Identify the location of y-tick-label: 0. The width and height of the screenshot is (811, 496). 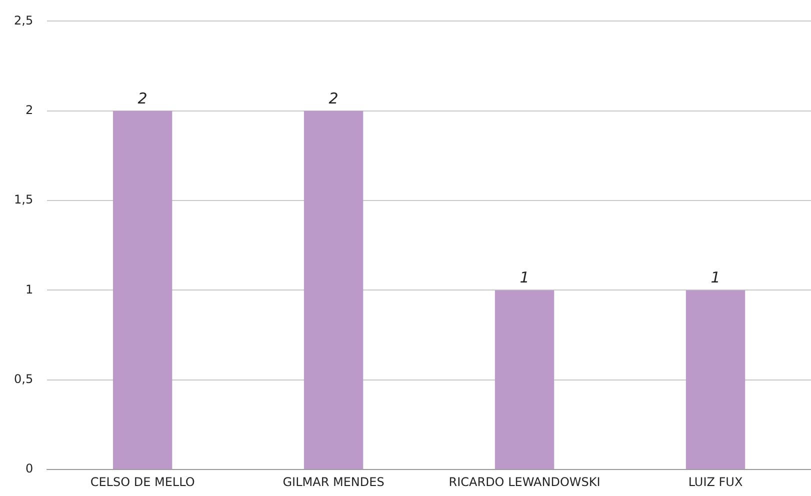
(29, 469).